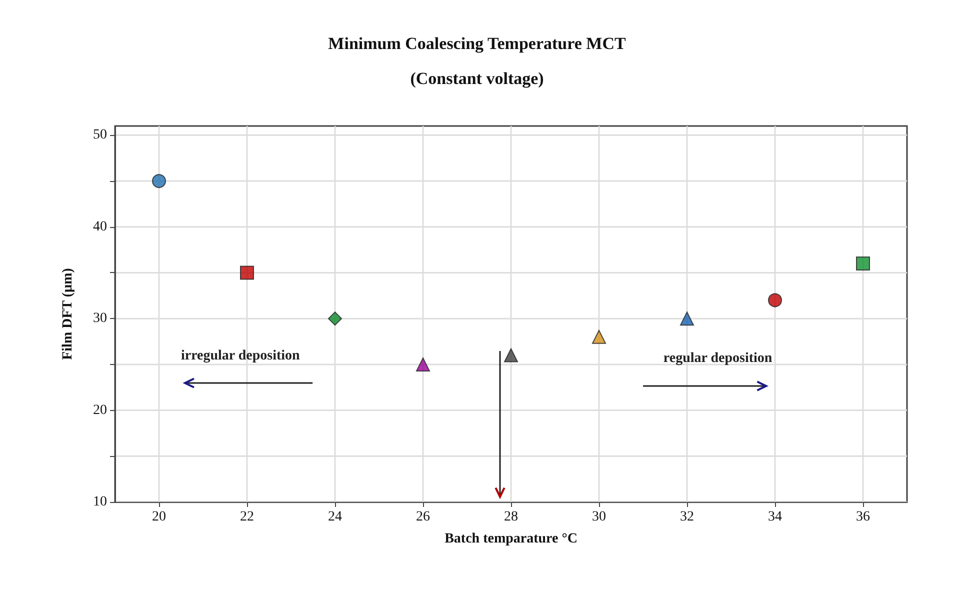  Describe the element at coordinates (100, 135) in the screenshot. I see `y-tick-label: 50` at that location.